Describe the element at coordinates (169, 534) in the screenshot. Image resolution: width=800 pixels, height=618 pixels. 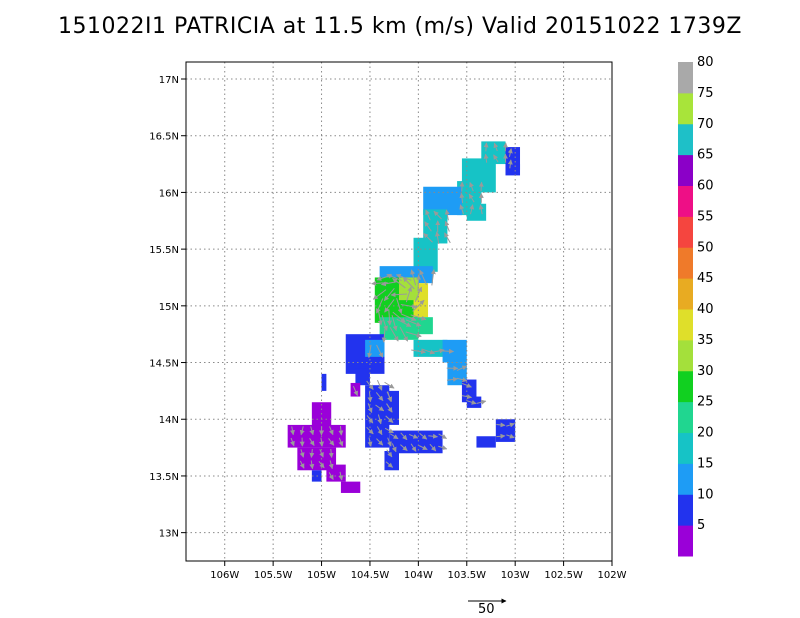
I see `y-tick-label-0: 13N` at that location.